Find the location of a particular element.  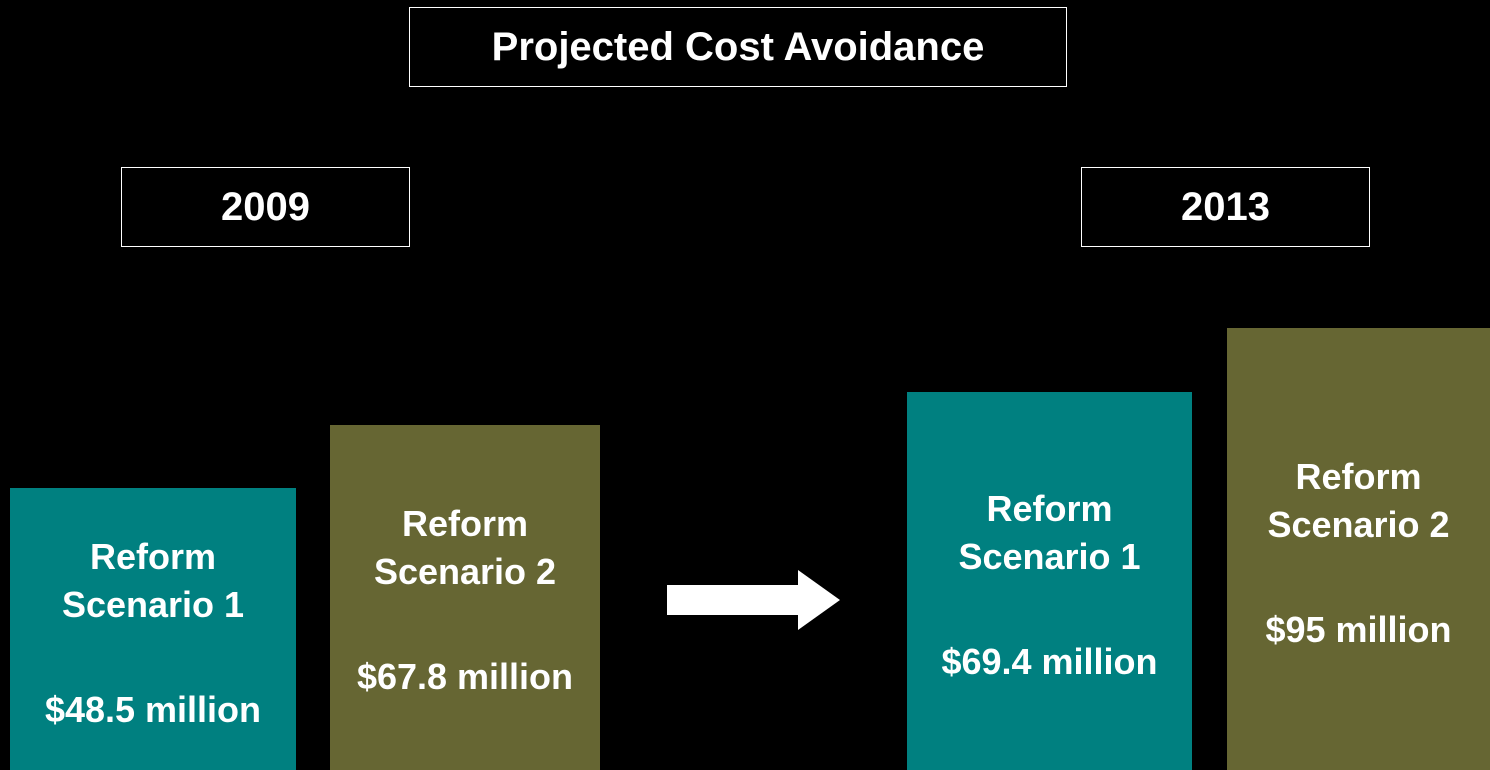

scenario-value: $69.4 million is located at coordinates (1049, 661).